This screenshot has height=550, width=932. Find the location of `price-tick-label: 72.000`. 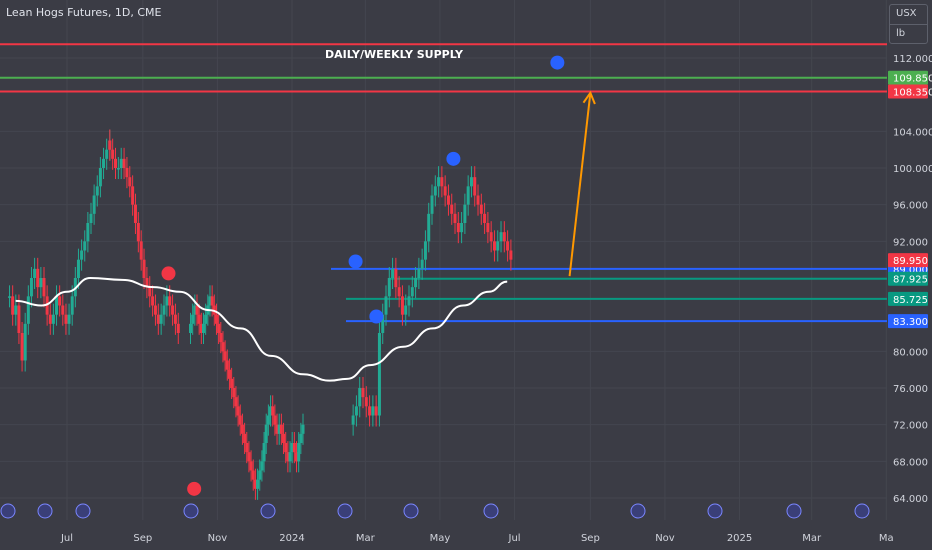

price-tick-label: 72.000 is located at coordinates (910, 426).